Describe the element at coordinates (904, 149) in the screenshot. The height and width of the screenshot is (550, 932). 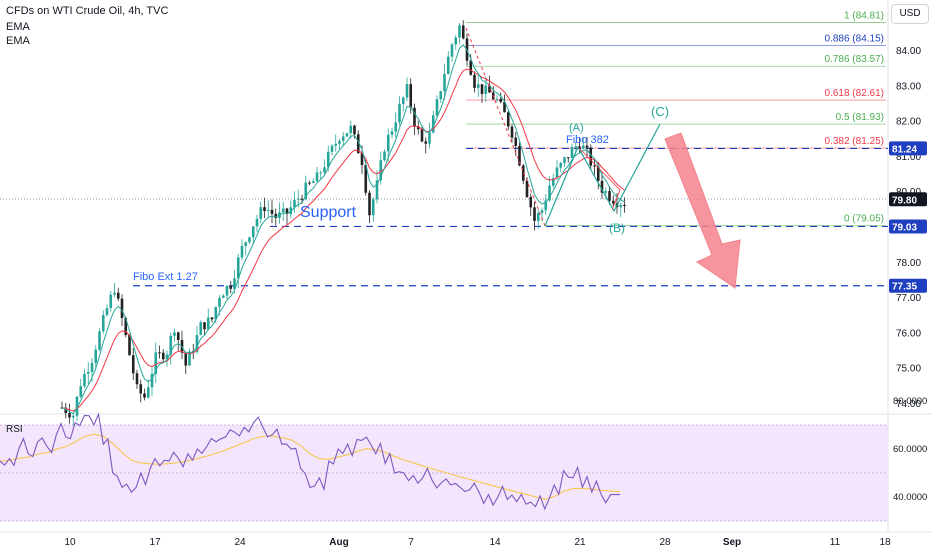
I see `price-tag-label: 81.24` at that location.